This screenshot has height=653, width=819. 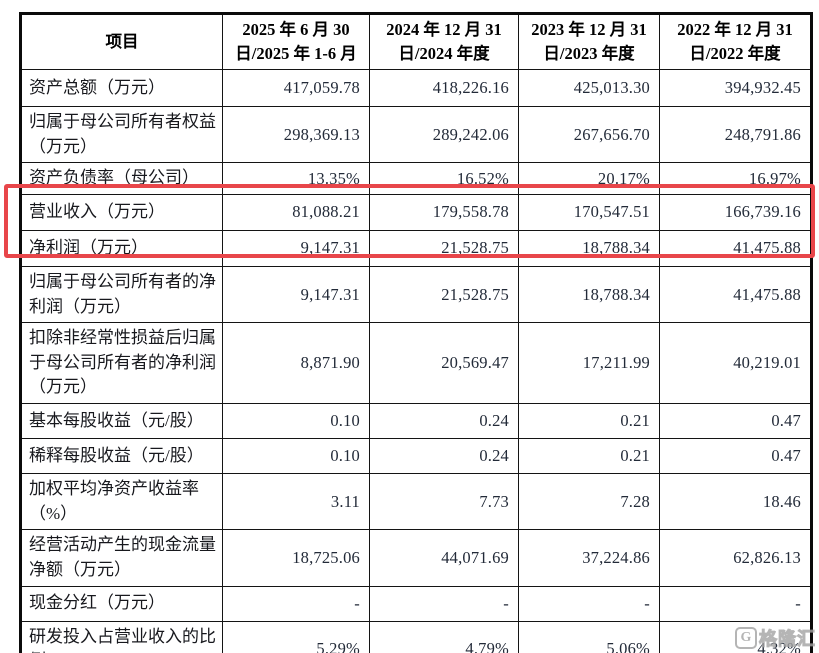 I want to click on value-cell: 18.46, so click(x=735, y=502).